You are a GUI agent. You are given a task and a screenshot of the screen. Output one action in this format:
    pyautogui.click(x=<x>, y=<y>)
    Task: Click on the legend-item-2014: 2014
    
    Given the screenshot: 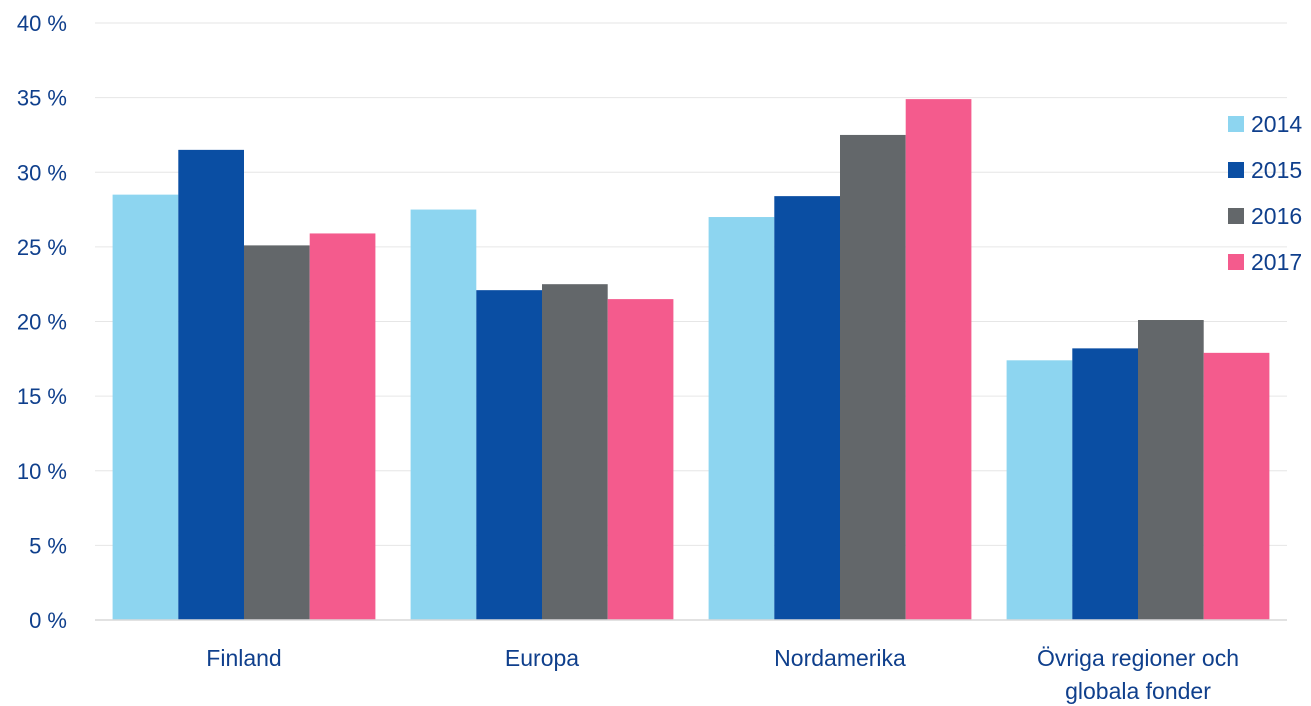 What is the action you would take?
    pyautogui.click(x=1265, y=124)
    